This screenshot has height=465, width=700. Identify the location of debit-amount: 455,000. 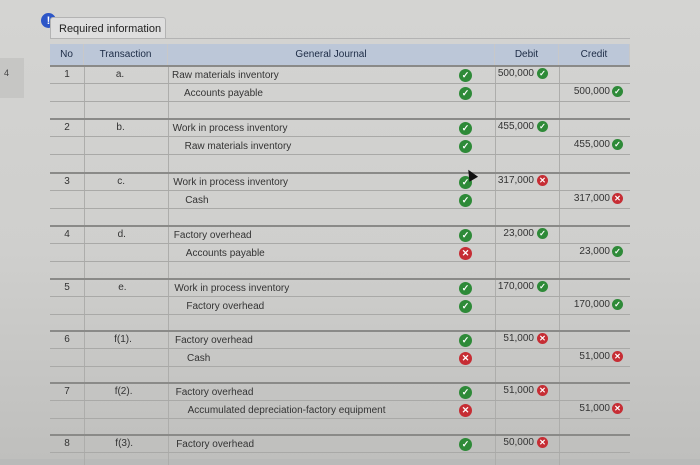
(515, 126).